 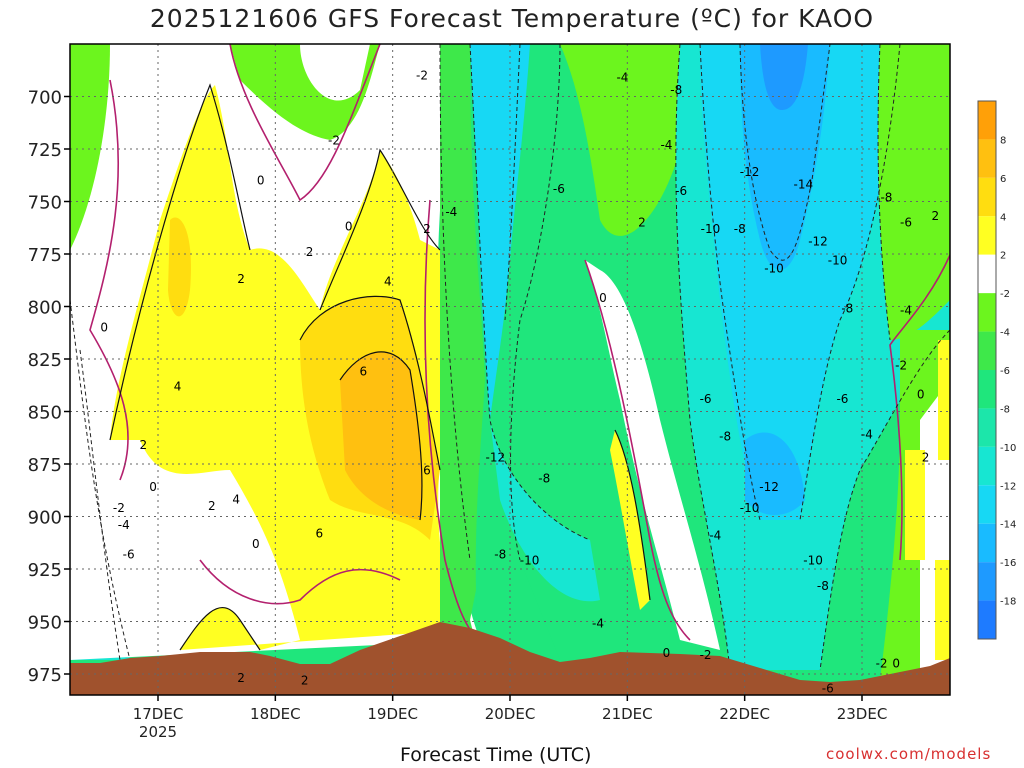 I want to click on contour-label: -14, so click(x=804, y=185).